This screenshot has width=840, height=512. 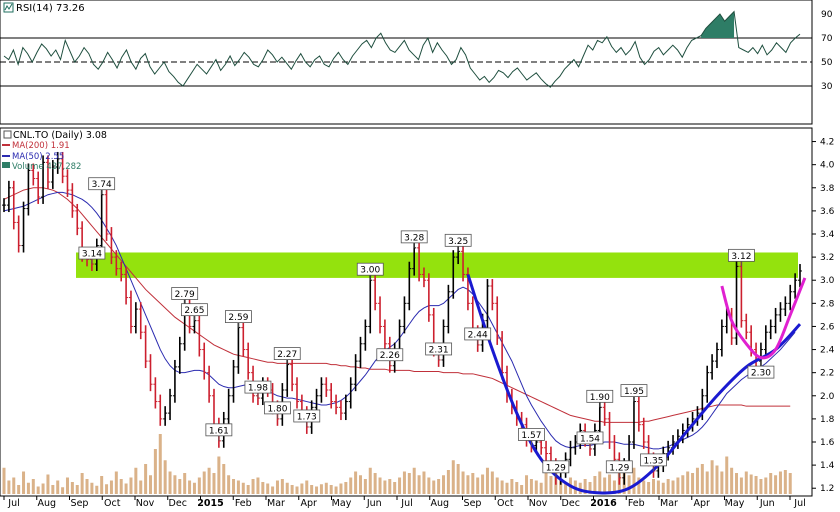 I want to click on annotation-label: 3.25, so click(x=458, y=242).